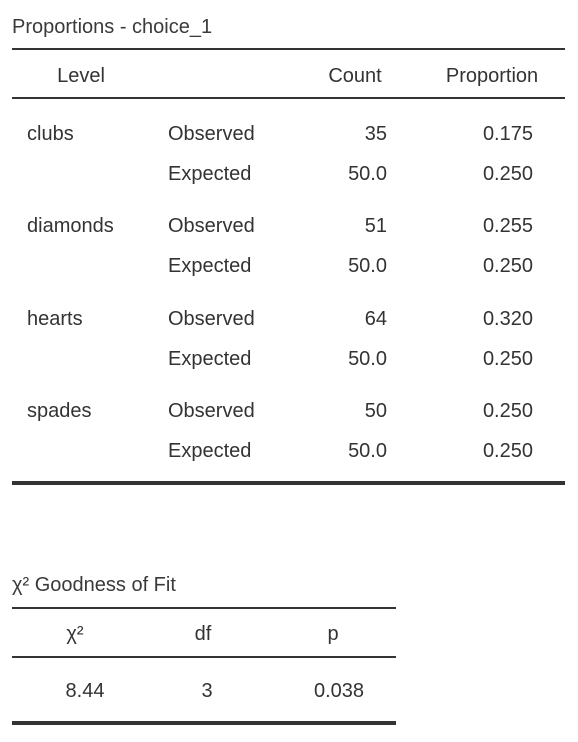 This screenshot has width=578, height=742. I want to click on count-cell: 64, so click(375, 318).